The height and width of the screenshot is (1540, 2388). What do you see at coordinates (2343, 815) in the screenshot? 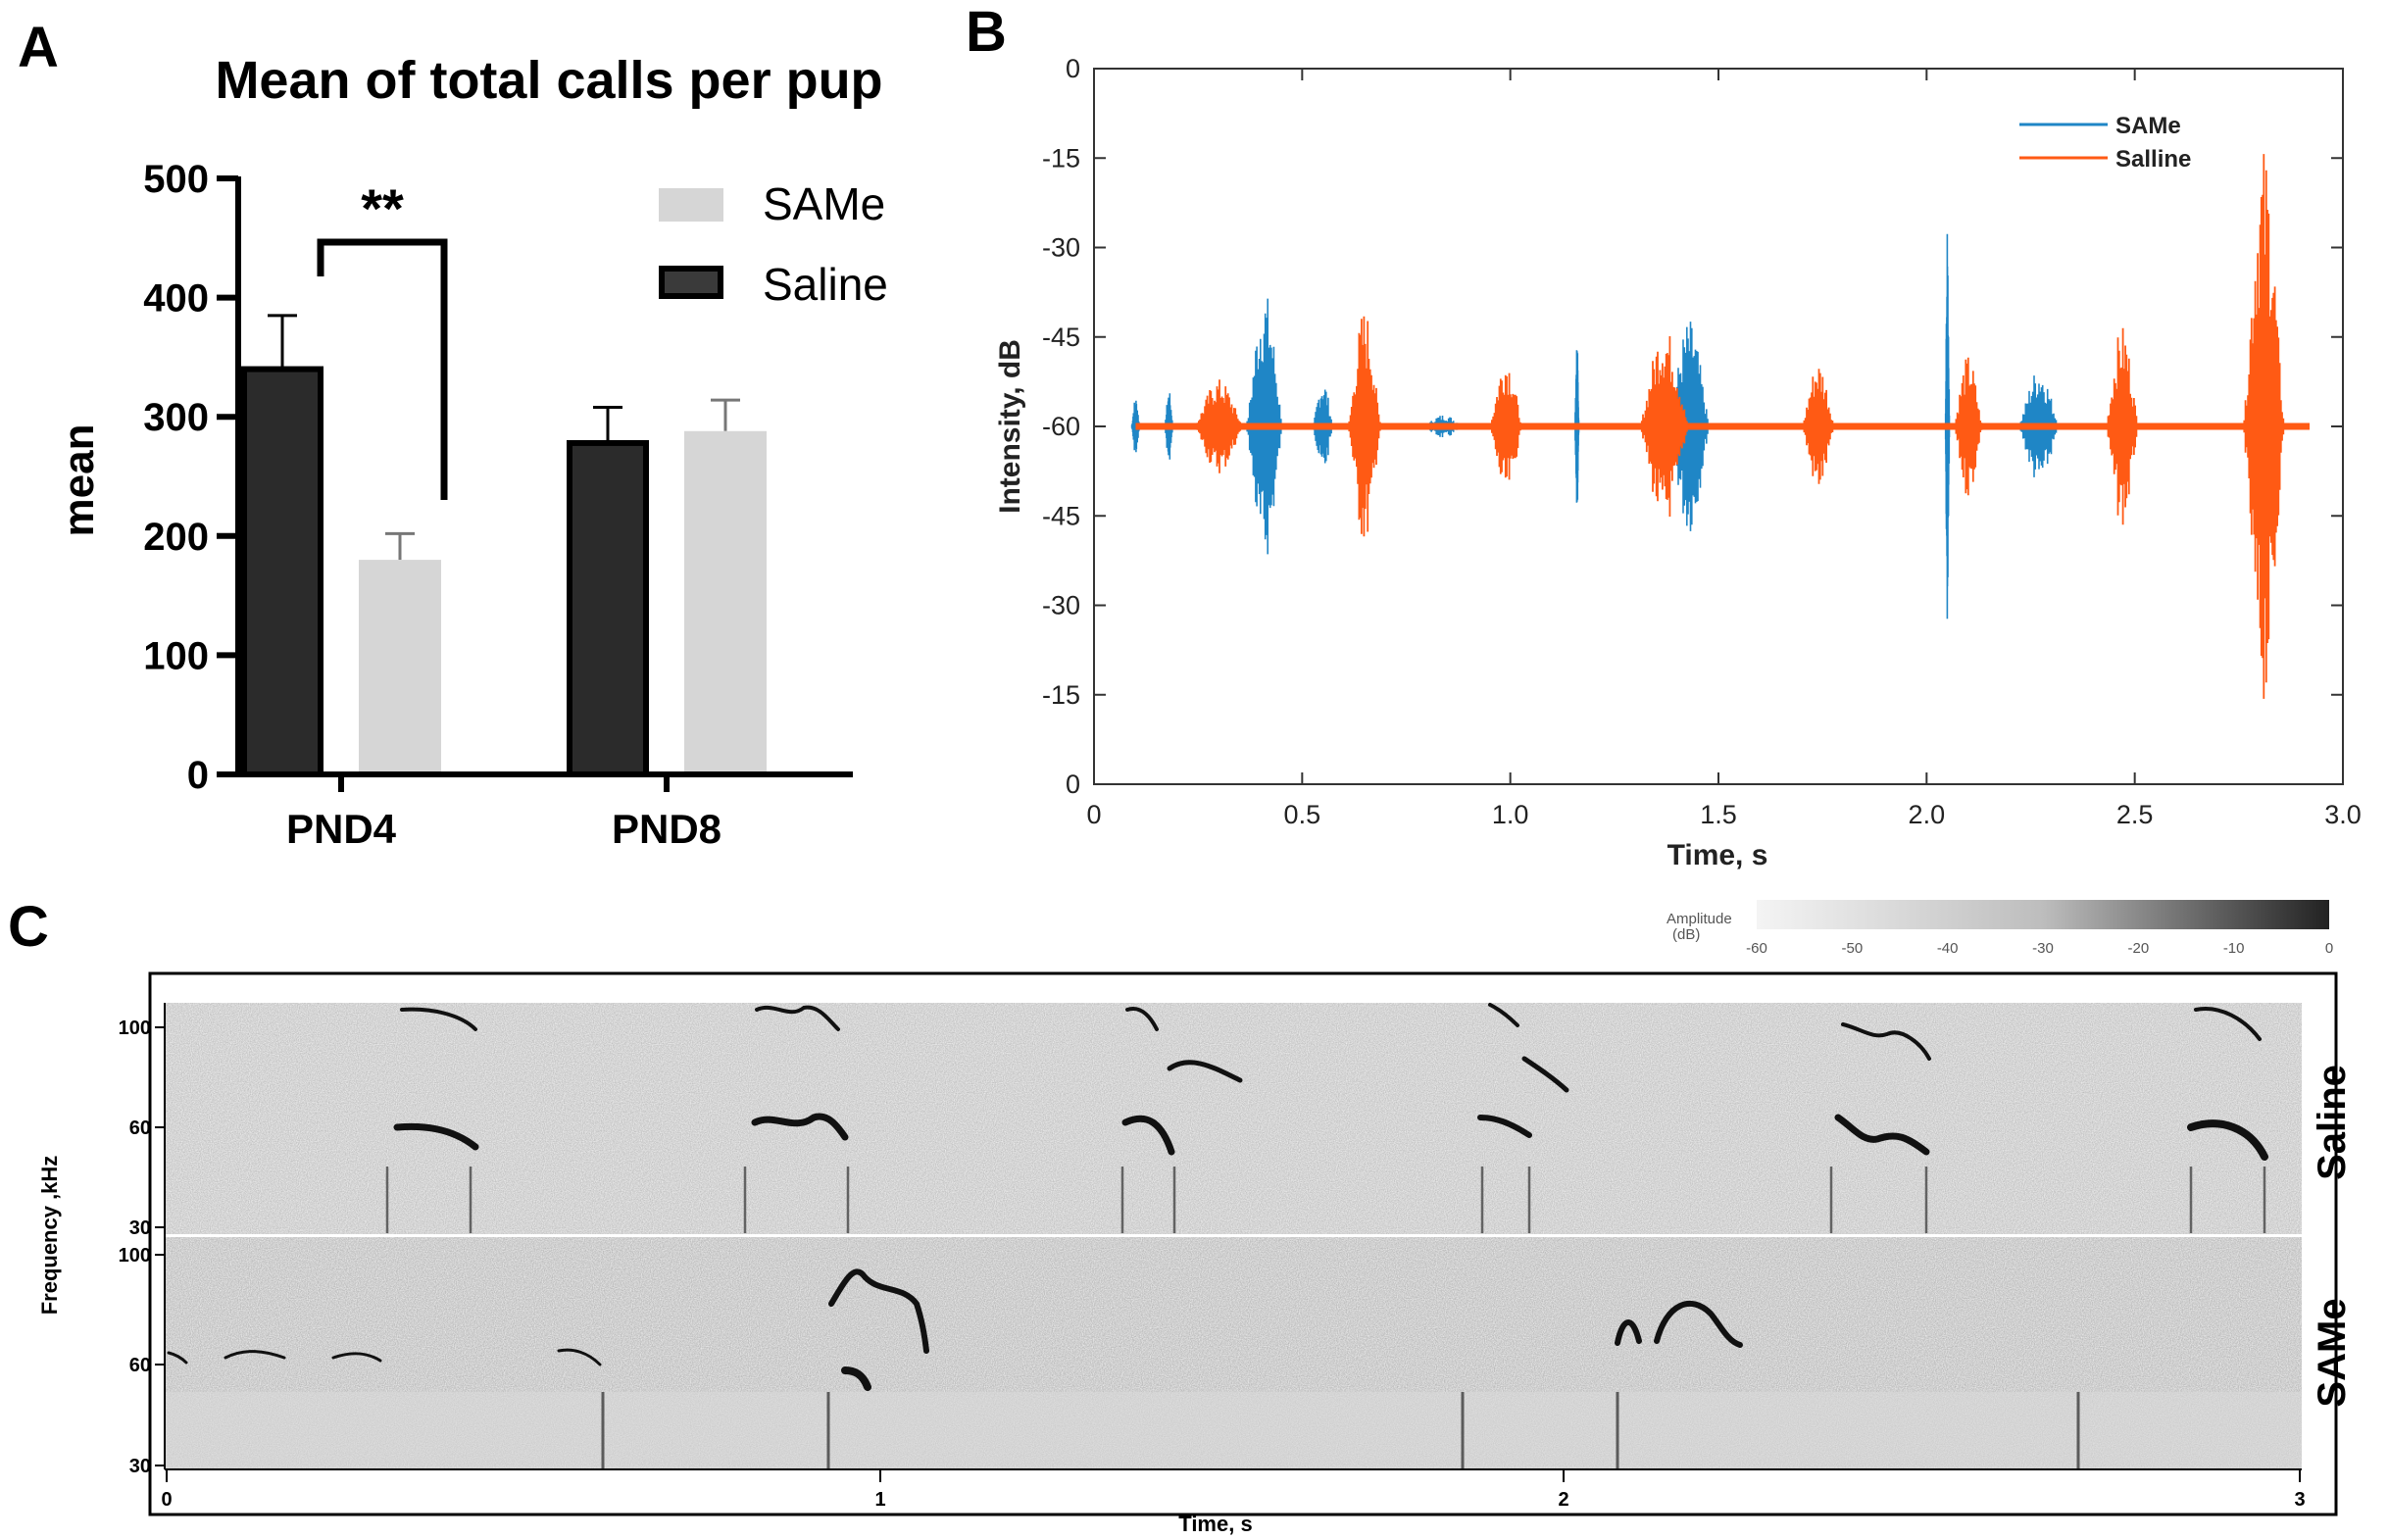
I see `x-tick-label: 3.0` at bounding box center [2343, 815].